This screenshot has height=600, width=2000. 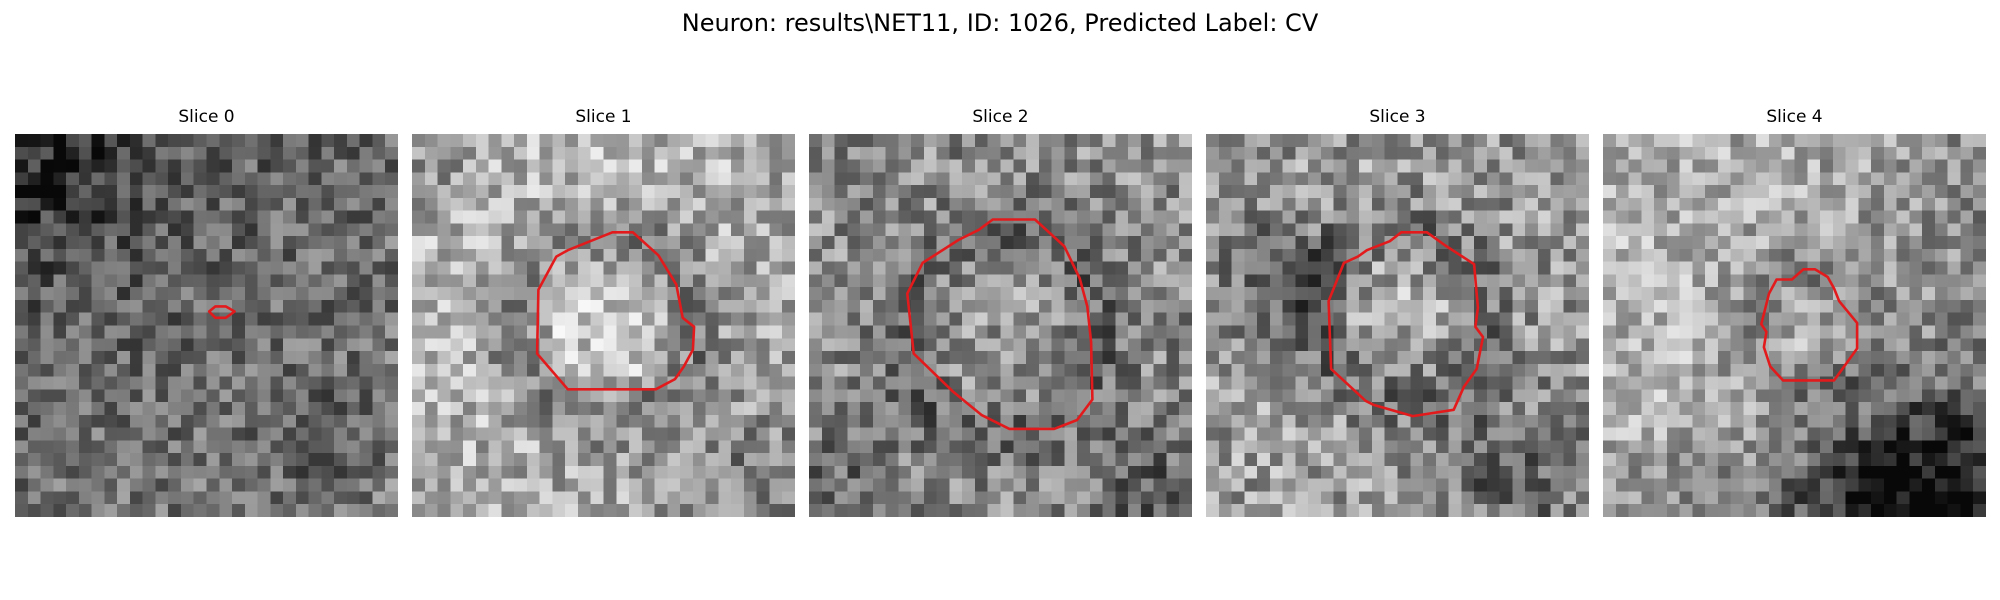 I want to click on slice-panel-3: Slice 3, so click(x=1397, y=310).